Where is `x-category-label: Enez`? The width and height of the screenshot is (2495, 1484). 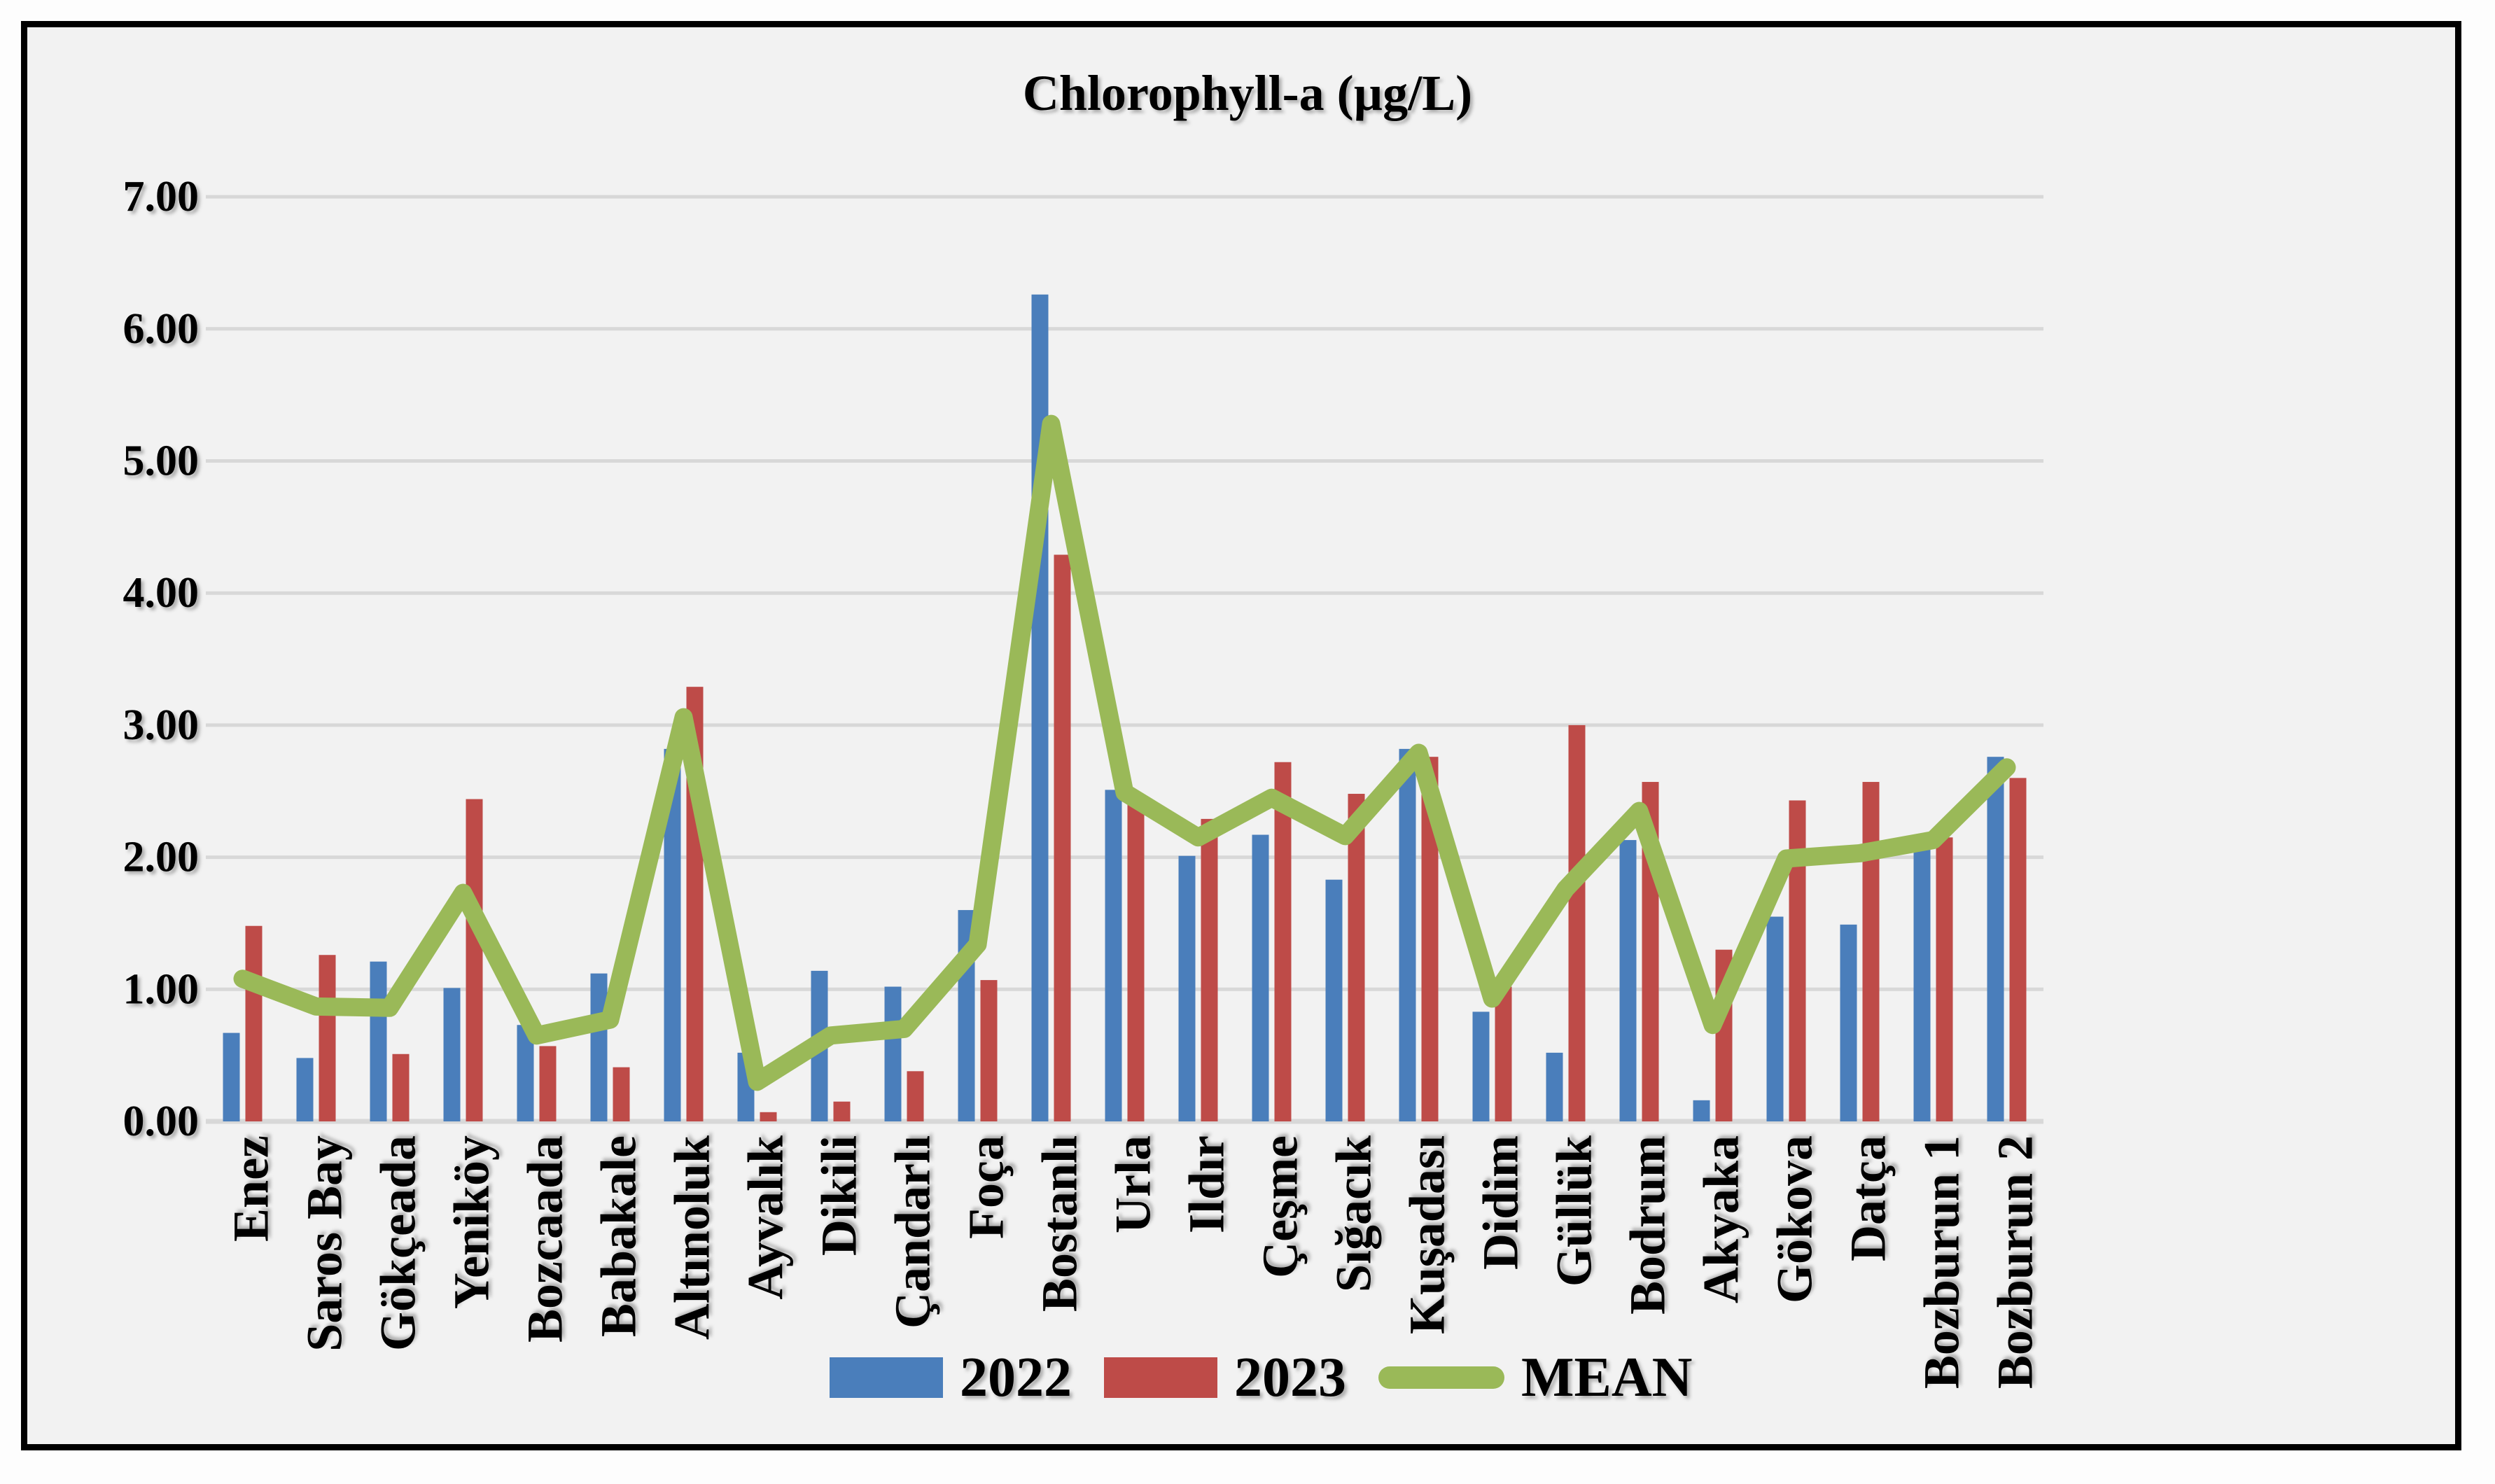
x-category-label: Enez is located at coordinates (251, 1188).